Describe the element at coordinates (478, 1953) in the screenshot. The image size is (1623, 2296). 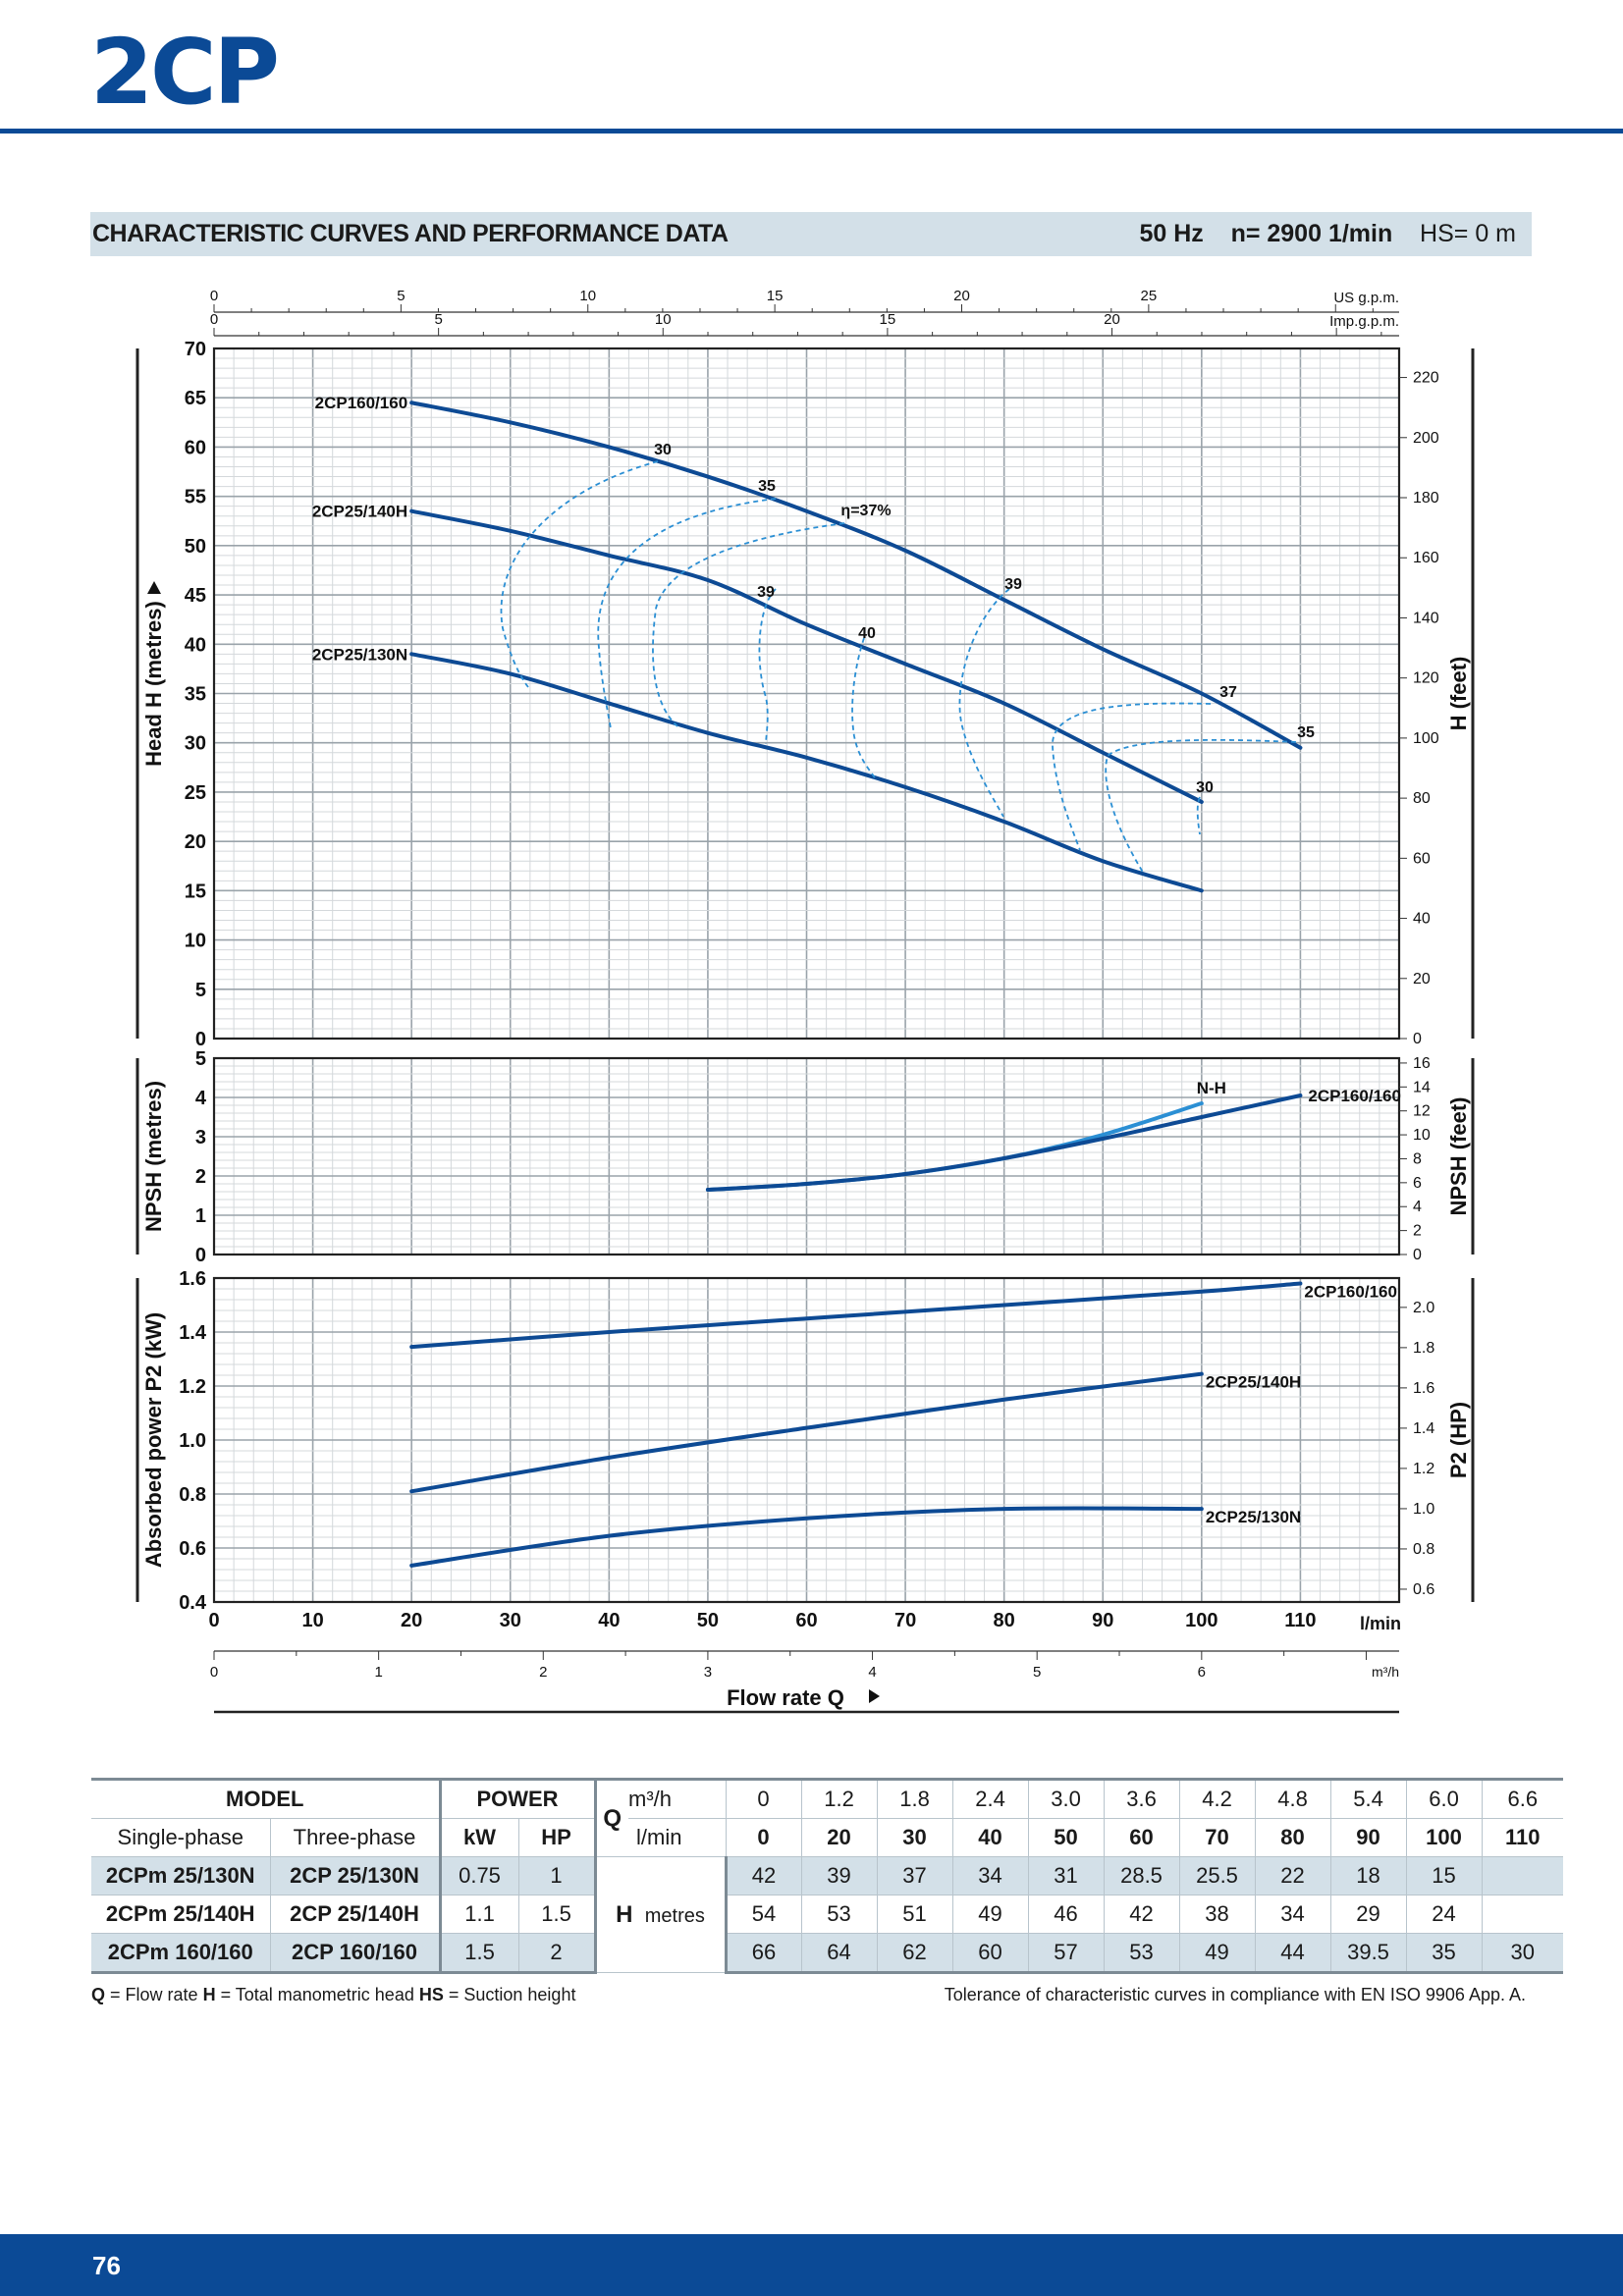
I see `power-kw: 1.5` at that location.